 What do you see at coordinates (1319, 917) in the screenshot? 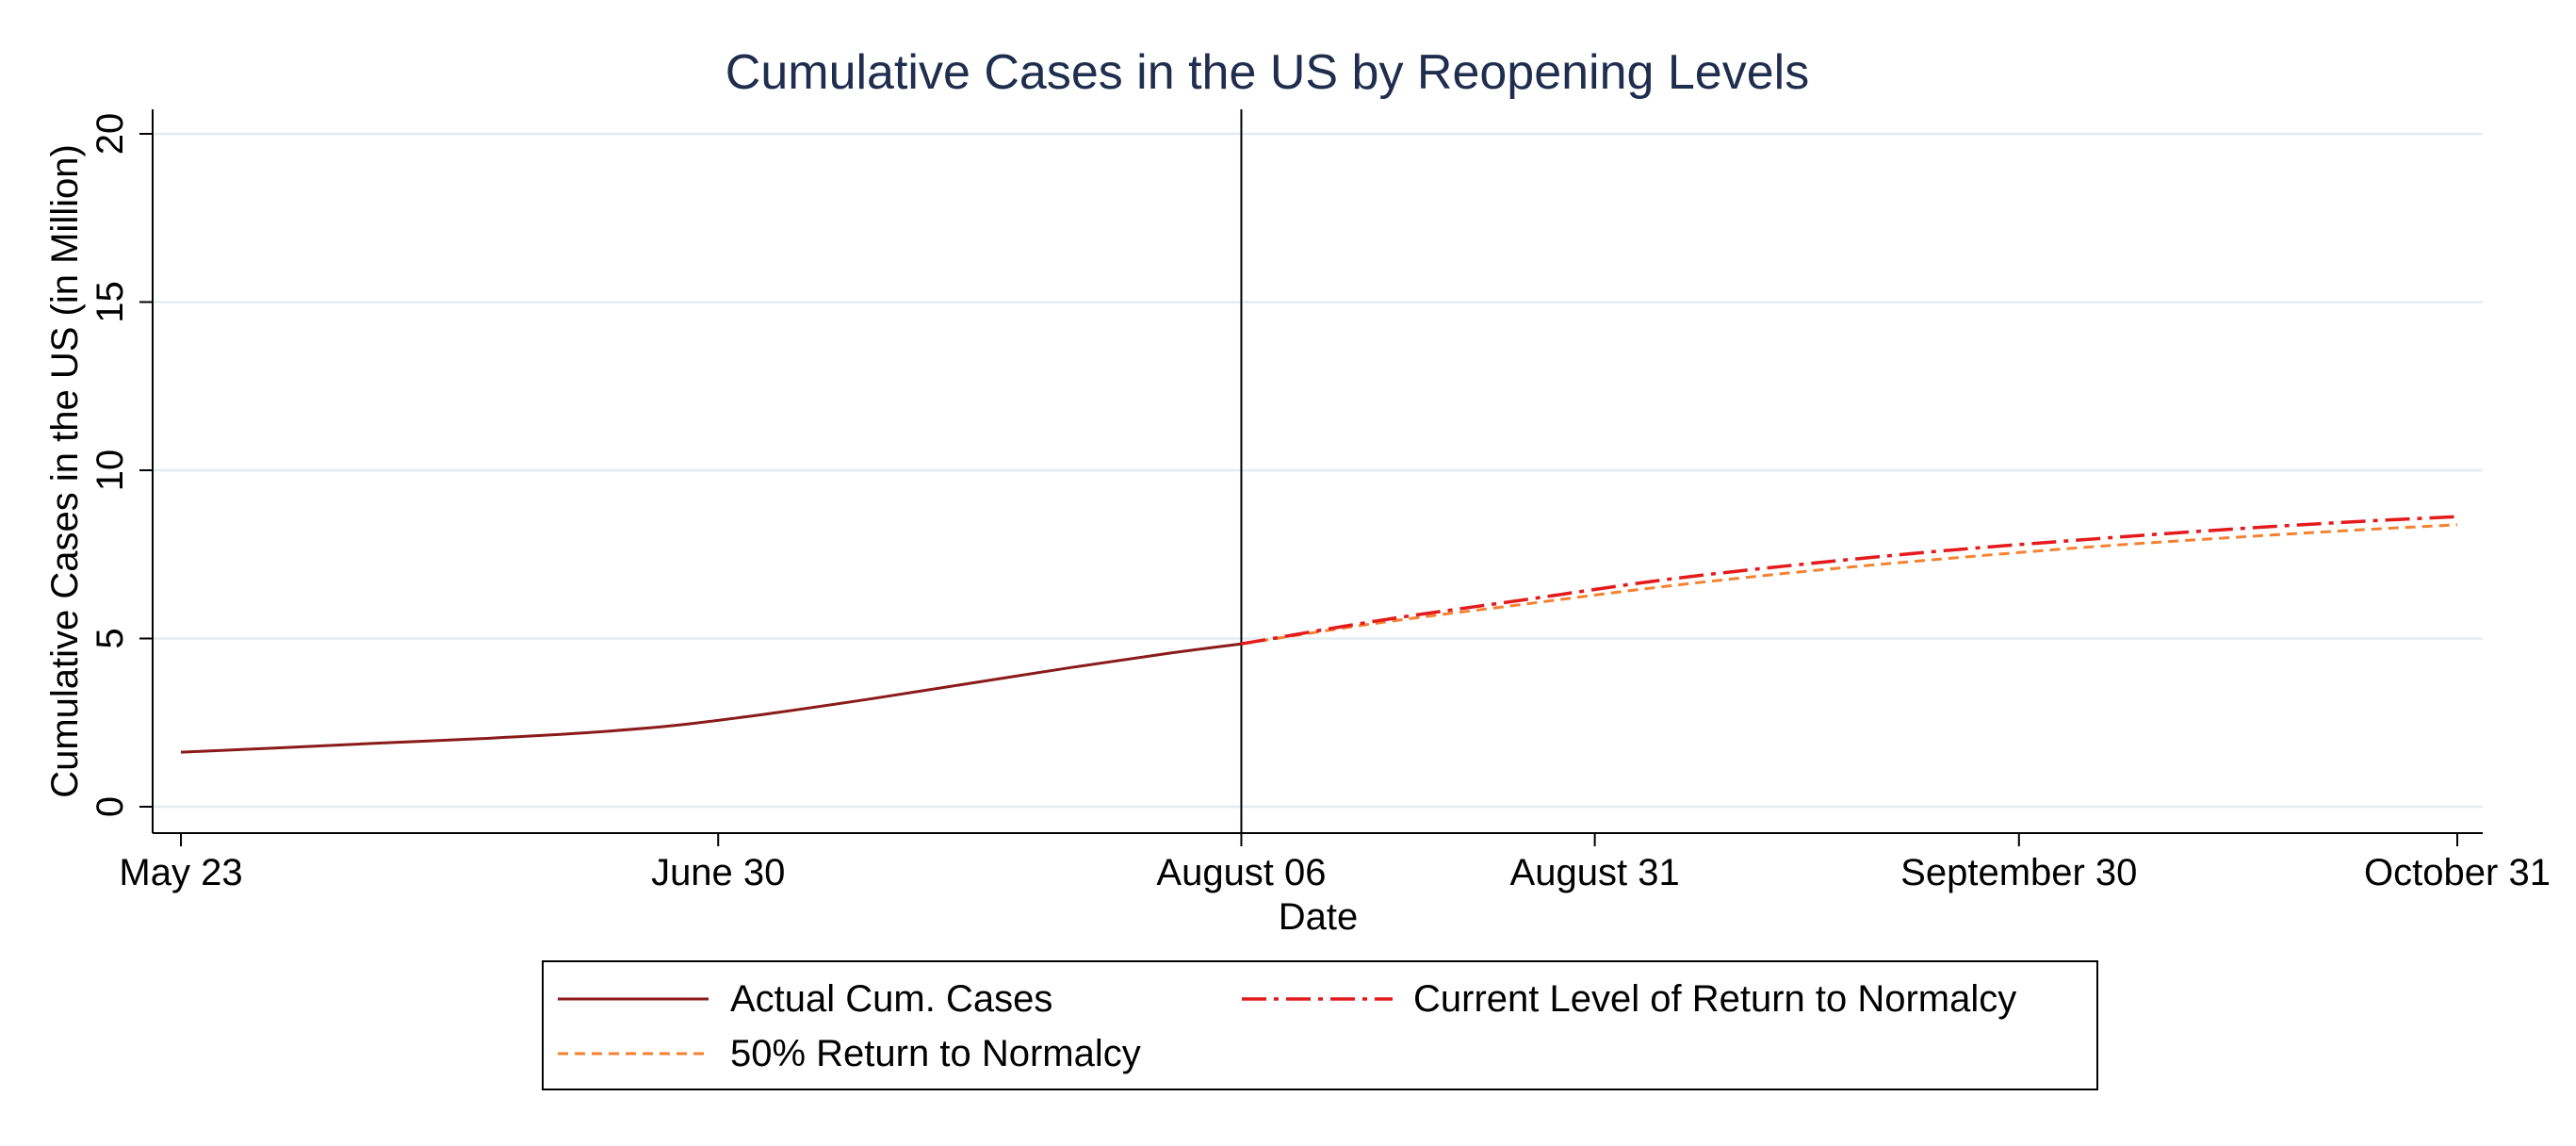
I see `x-axis-label: Date` at bounding box center [1319, 917].